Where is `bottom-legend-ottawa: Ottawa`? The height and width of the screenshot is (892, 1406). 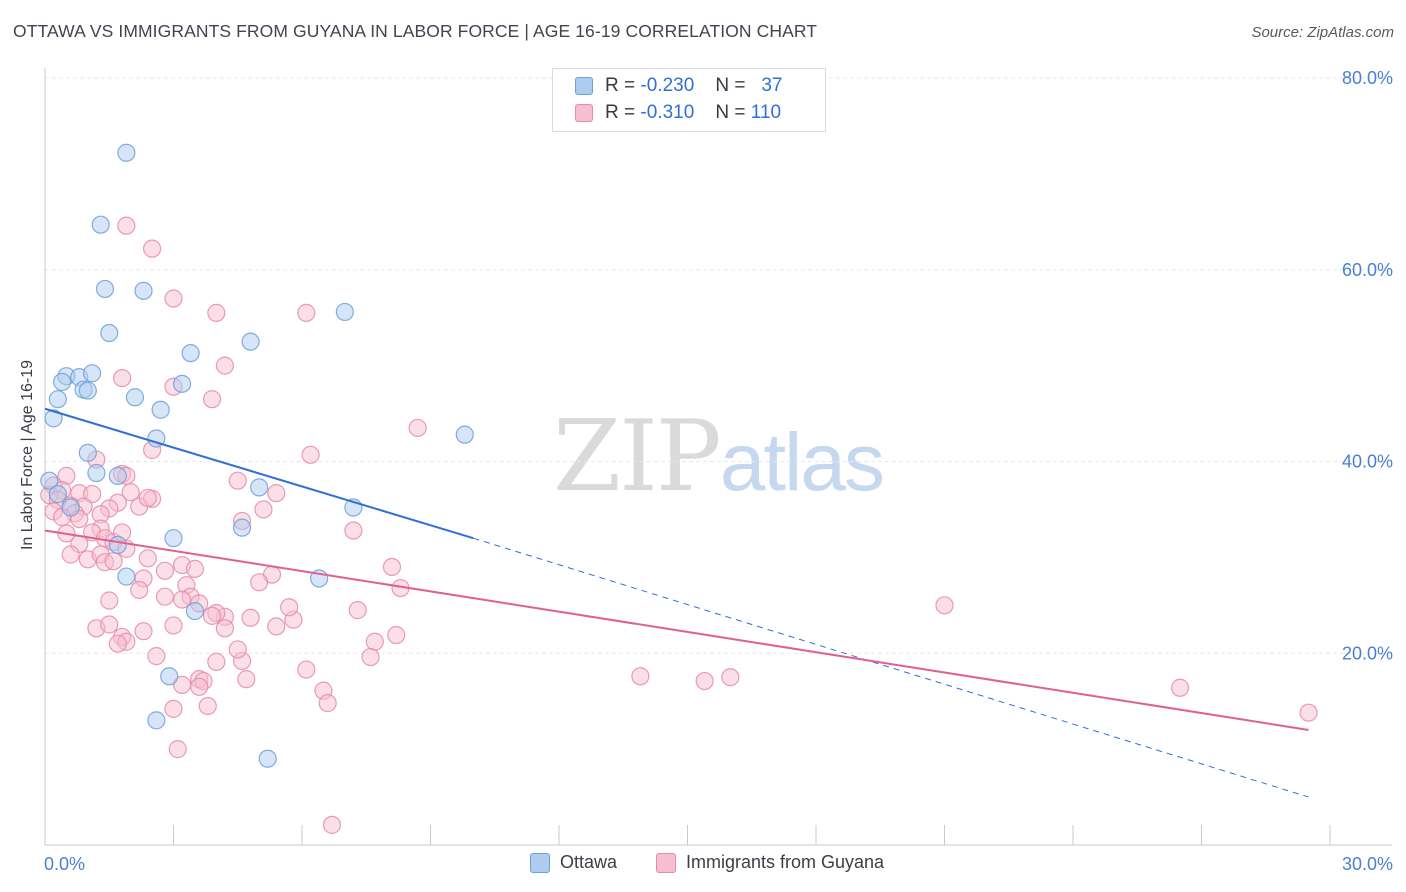
bottom-legend-ottawa: Ottawa is located at coordinates (573, 862).